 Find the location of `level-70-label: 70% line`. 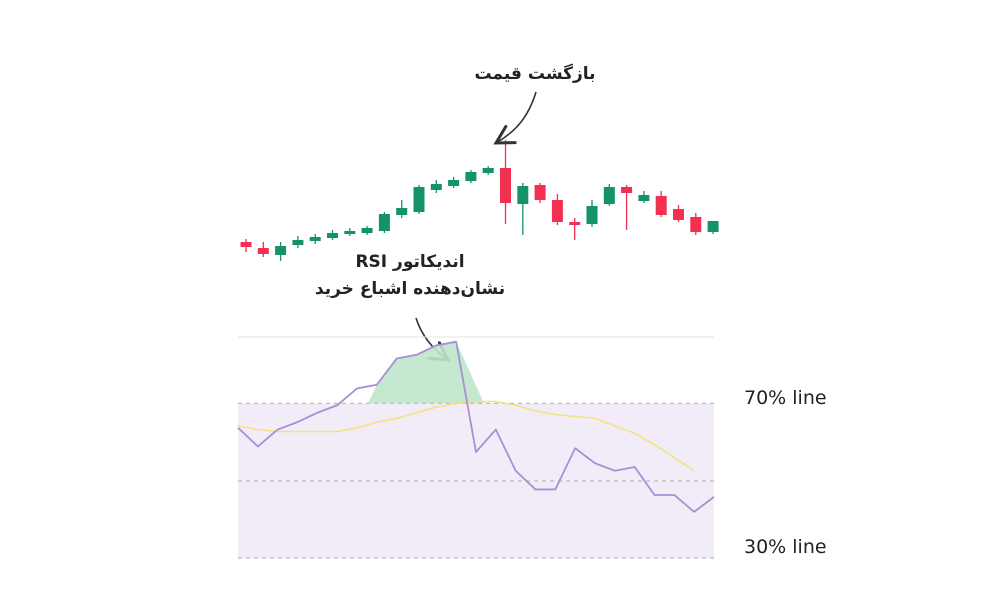

level-70-label: 70% line is located at coordinates (785, 398).